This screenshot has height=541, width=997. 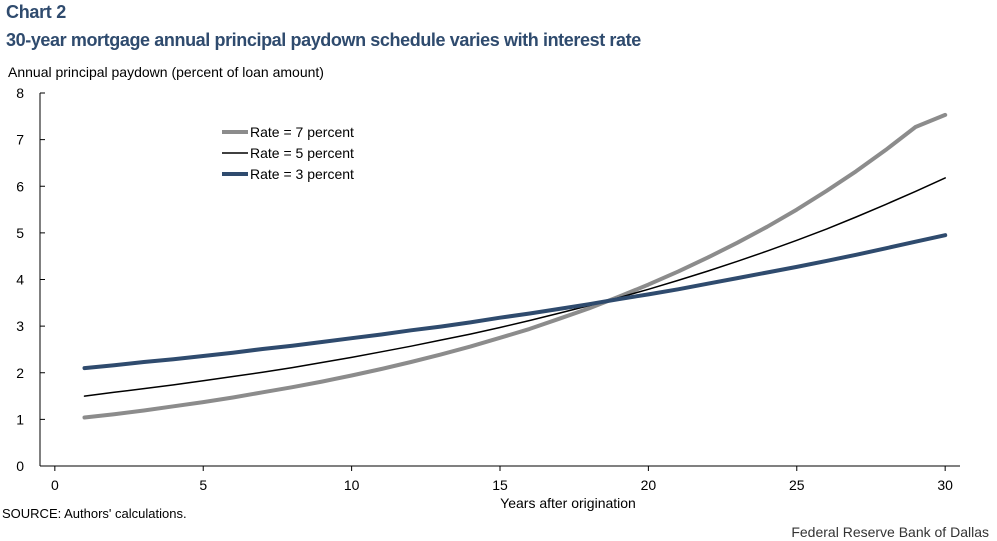 I want to click on x-tick-label: 15, so click(x=500, y=485).